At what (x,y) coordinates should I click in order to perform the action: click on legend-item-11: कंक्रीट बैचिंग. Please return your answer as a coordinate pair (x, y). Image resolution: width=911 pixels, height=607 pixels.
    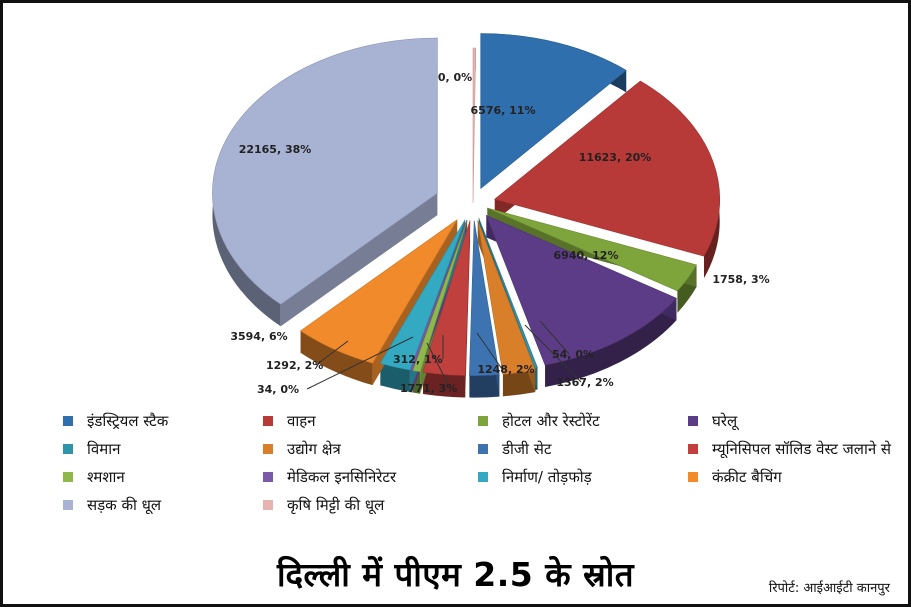
    Looking at the image, I should click on (735, 477).